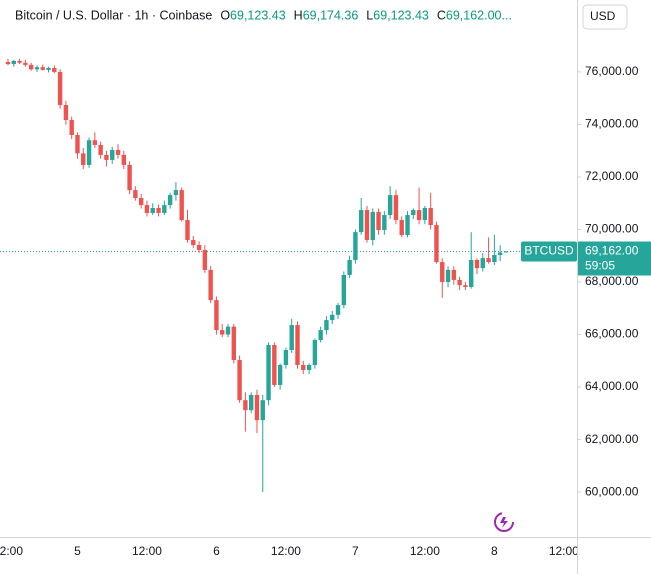 This screenshot has width=651, height=574. Describe the element at coordinates (216, 551) in the screenshot. I see `x-tick-label: 6` at that location.